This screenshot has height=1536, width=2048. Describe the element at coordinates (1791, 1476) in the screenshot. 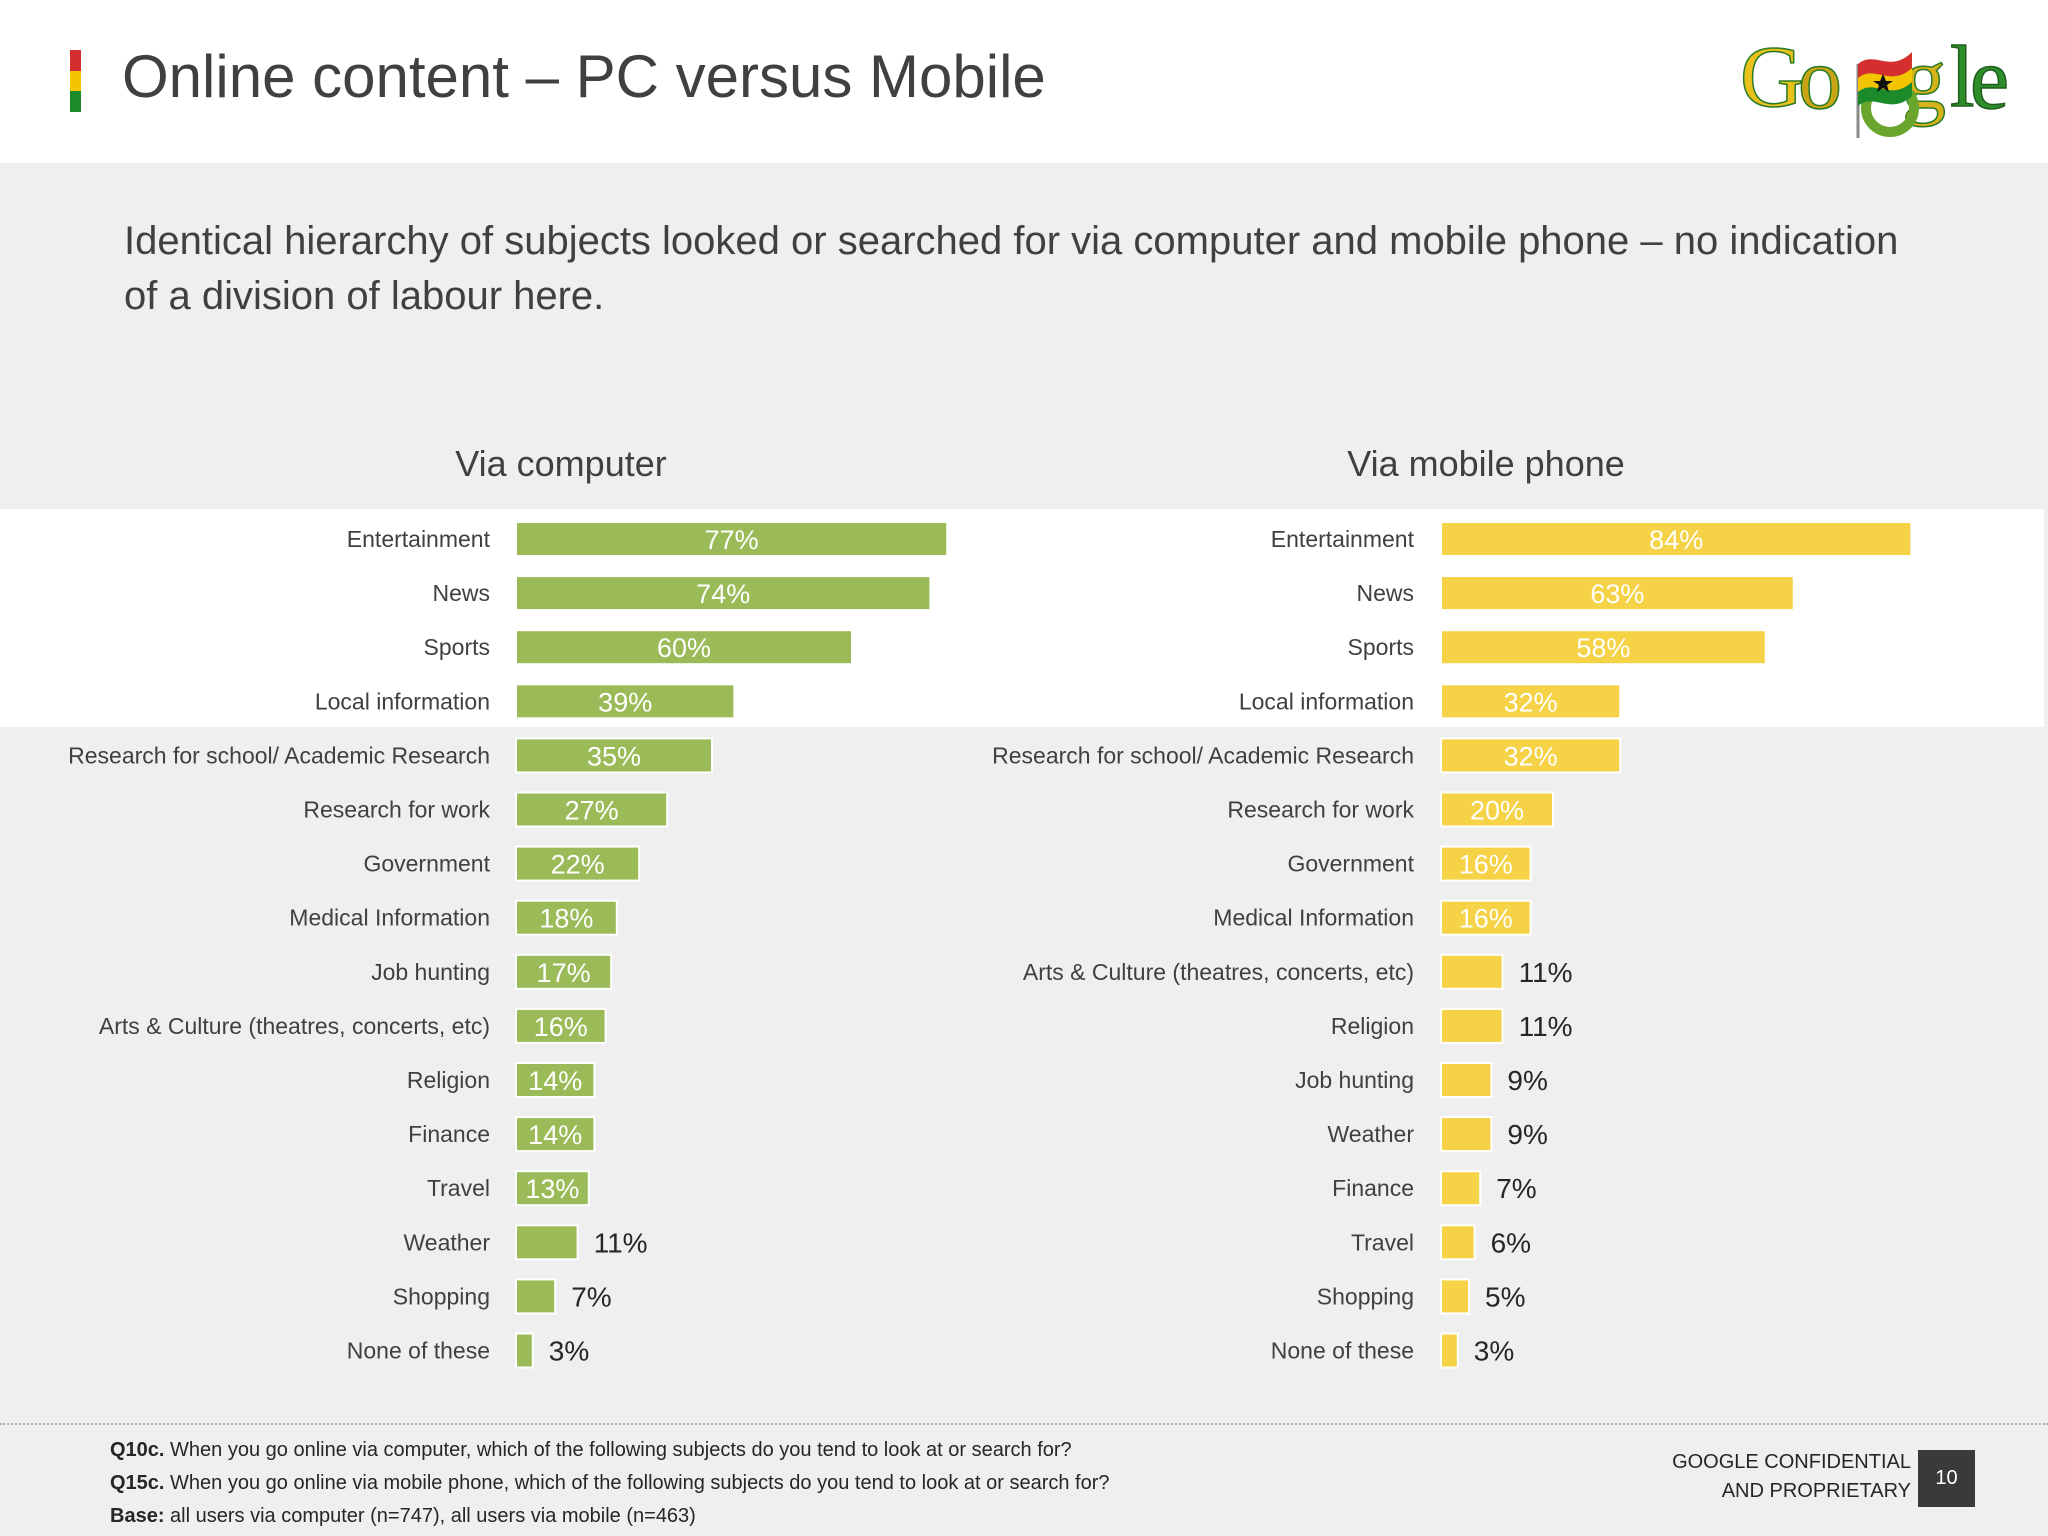

I see `confidential-notice: GOOGLE CONFIDENTIAL AND PROPRIETARY` at that location.